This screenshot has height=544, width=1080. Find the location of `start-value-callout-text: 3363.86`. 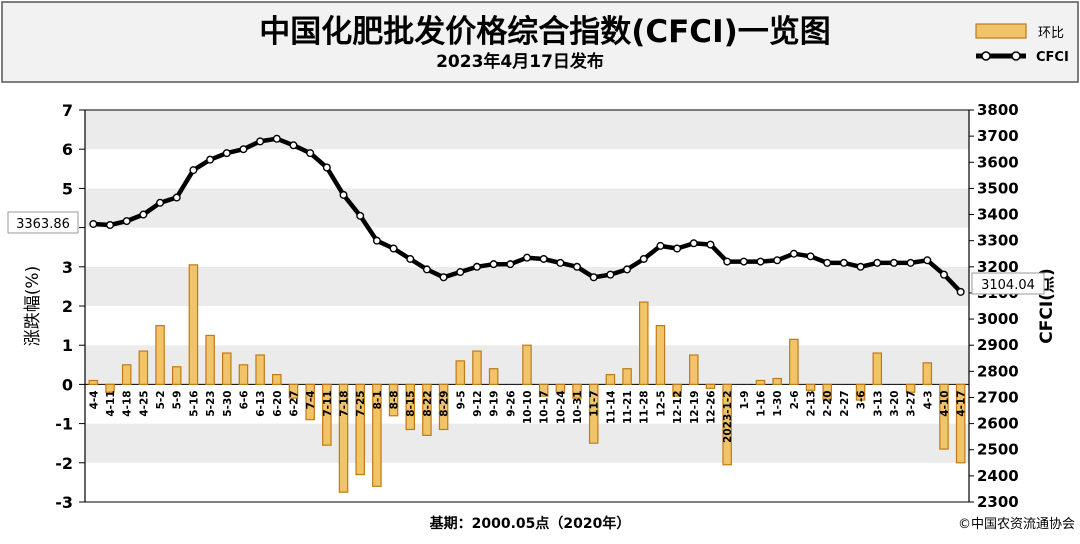

start-value-callout-text: 3363.86 is located at coordinates (43, 224).